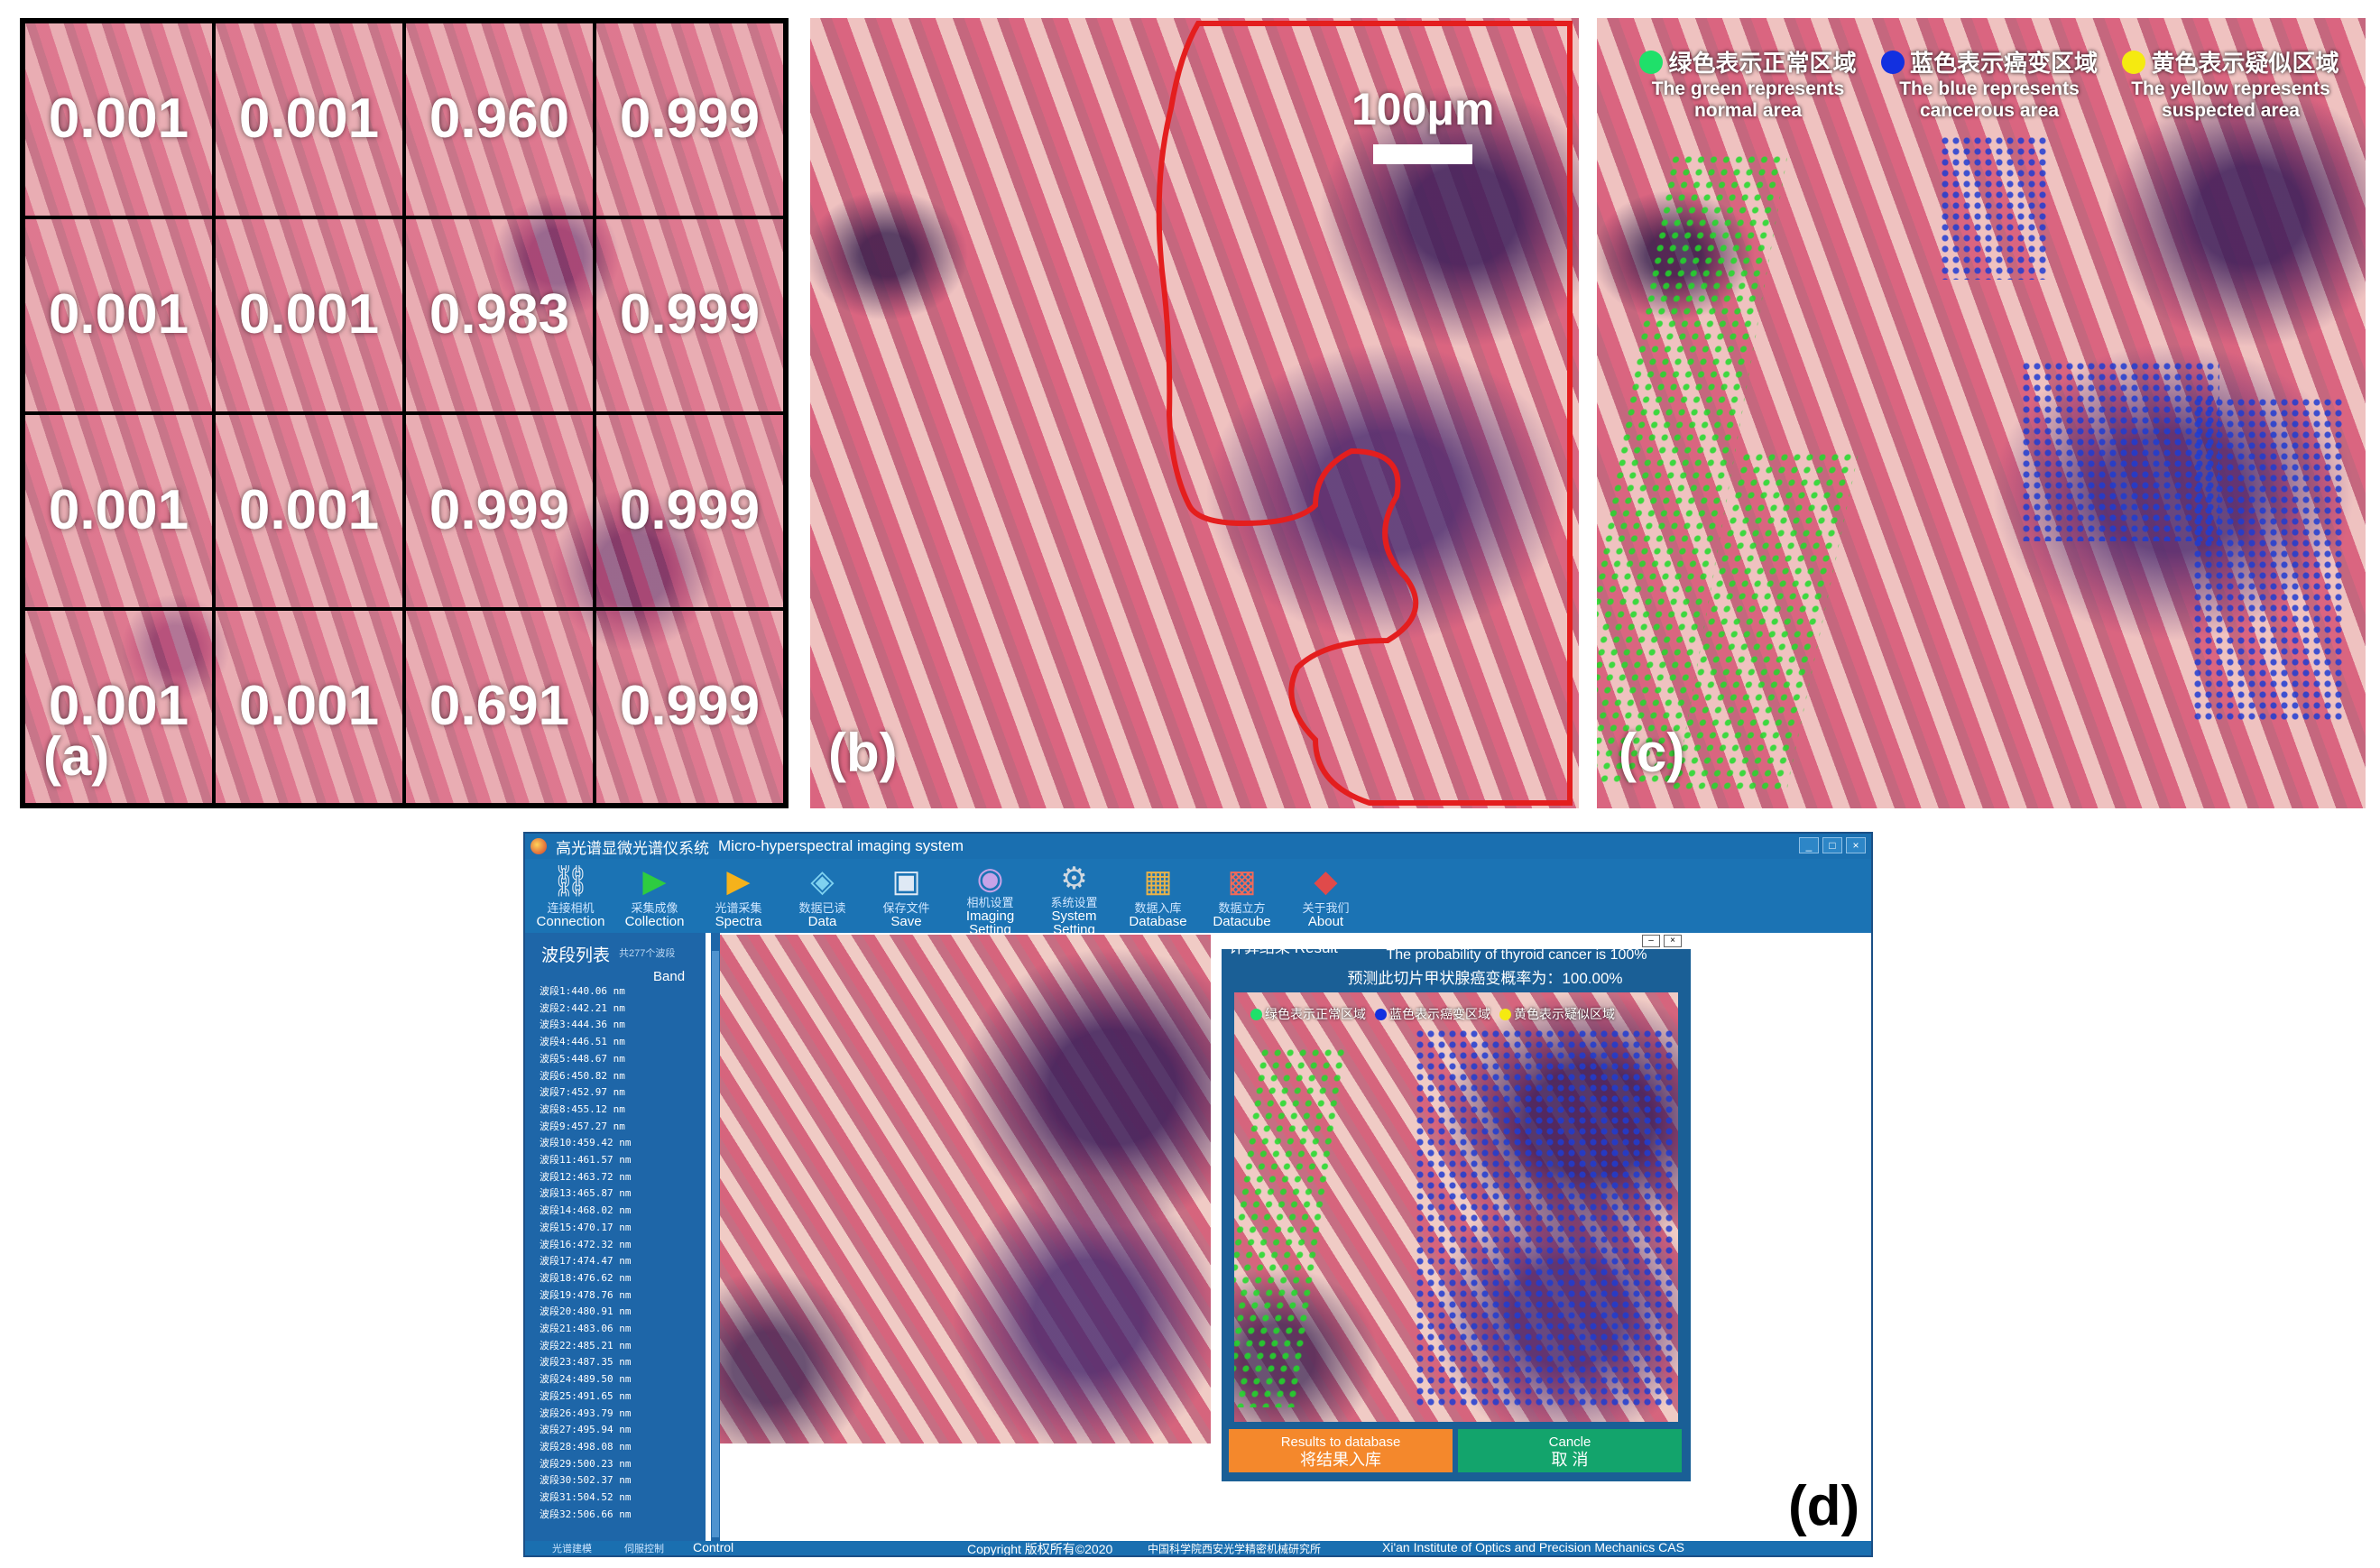 This screenshot has height=1568, width=2380. Describe the element at coordinates (582, 991) in the screenshot. I see `band-list-item: 波段1:440.06 nm` at that location.